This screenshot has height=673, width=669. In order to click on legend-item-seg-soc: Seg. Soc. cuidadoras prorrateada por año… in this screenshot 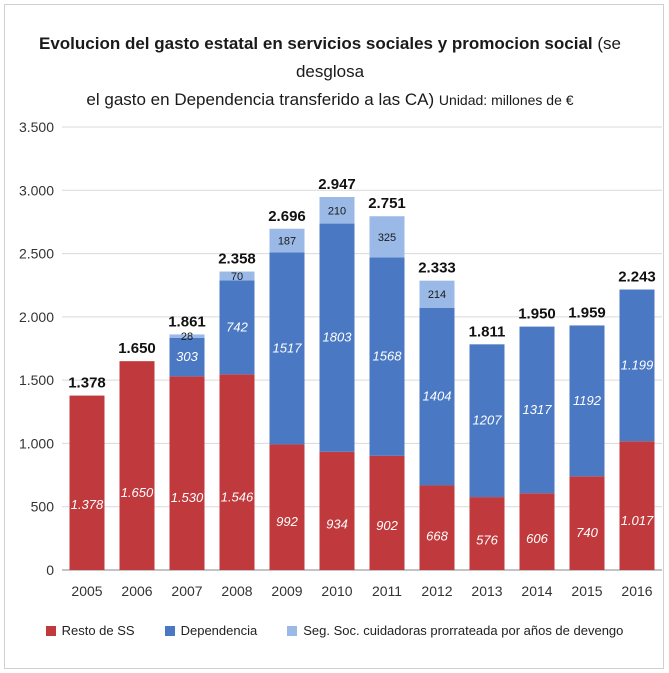, I will do `click(455, 630)`.